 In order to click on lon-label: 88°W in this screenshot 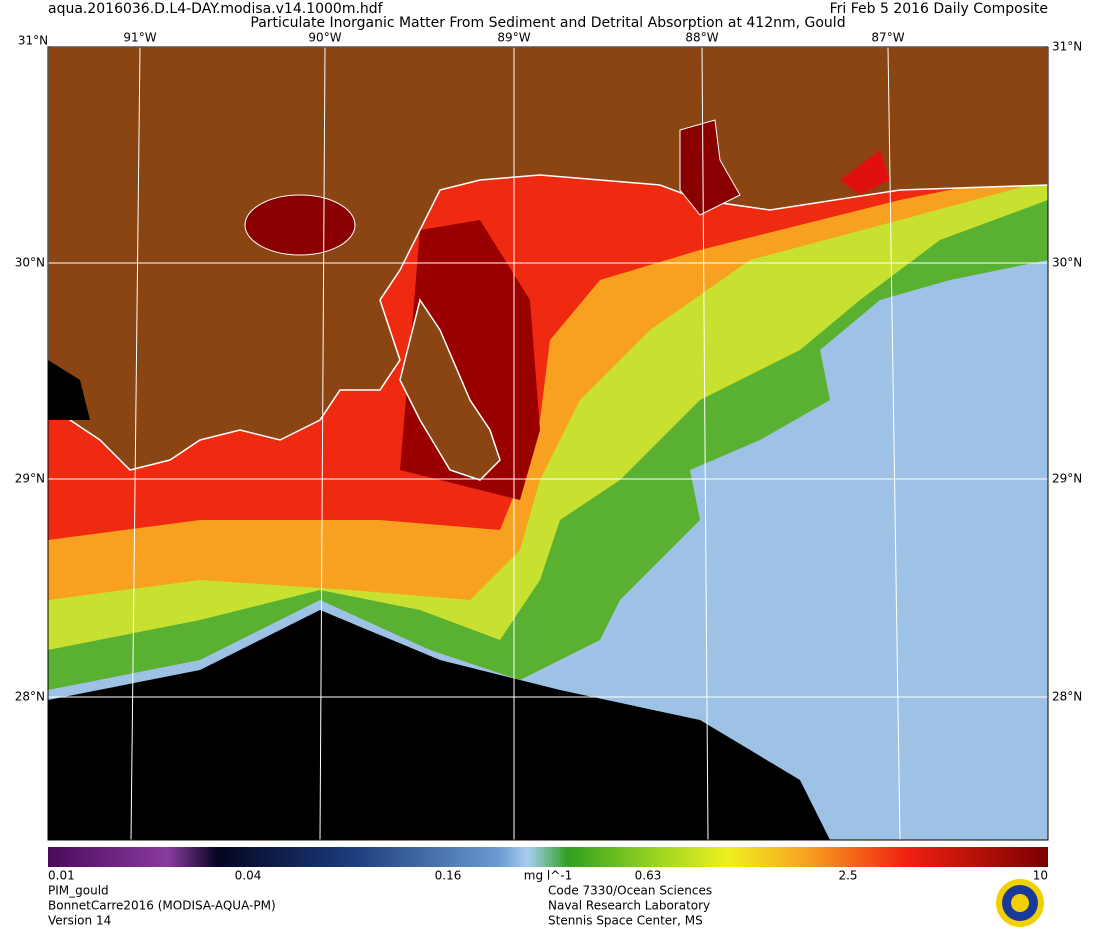, I will do `click(701, 38)`.